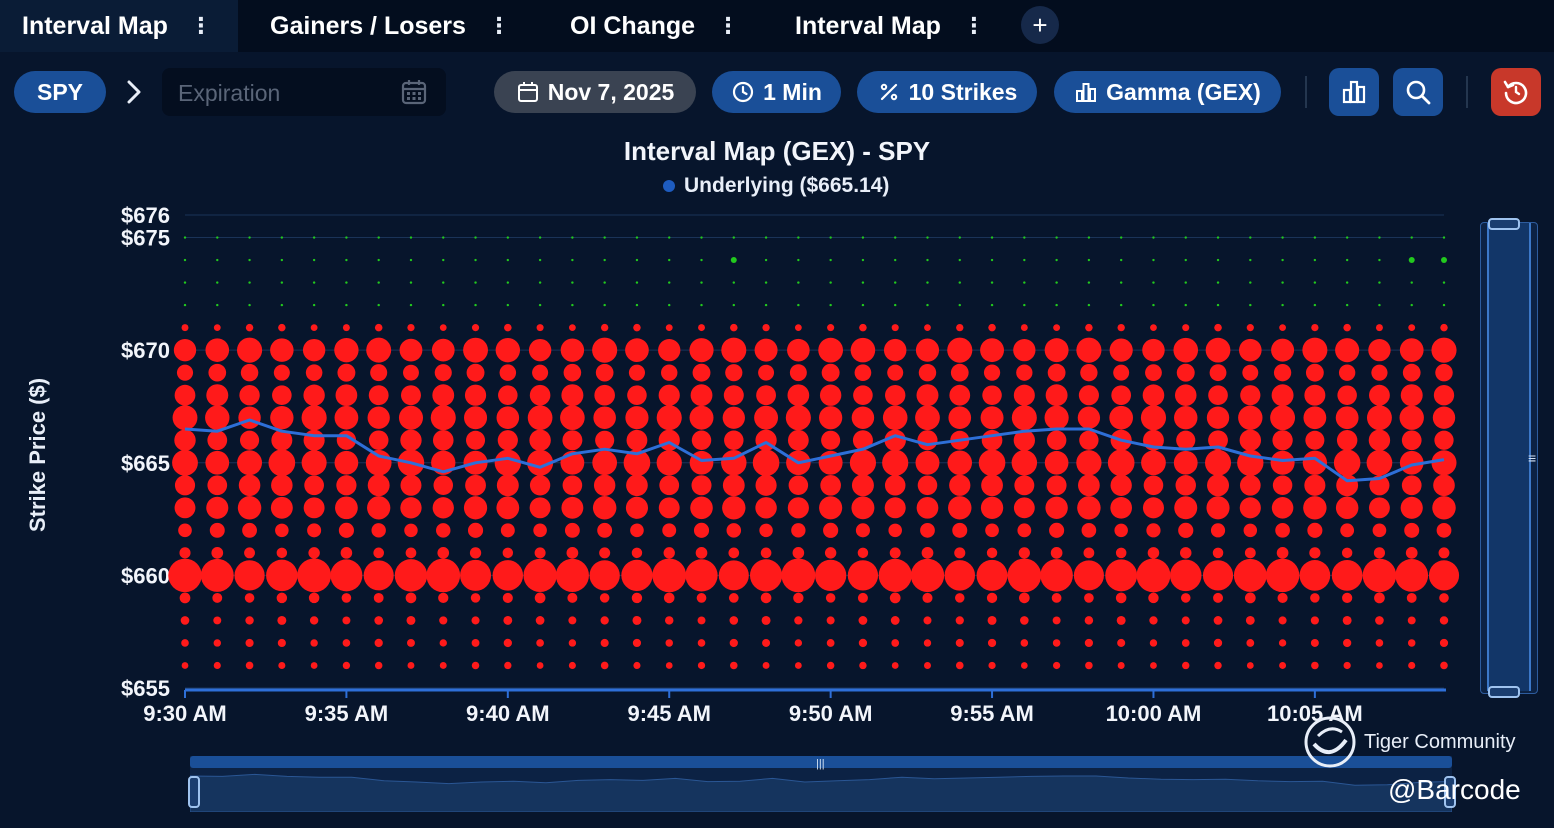 The height and width of the screenshot is (828, 1554). What do you see at coordinates (776, 186) in the screenshot?
I see `chart-legend: Underlying ($665.14)` at bounding box center [776, 186].